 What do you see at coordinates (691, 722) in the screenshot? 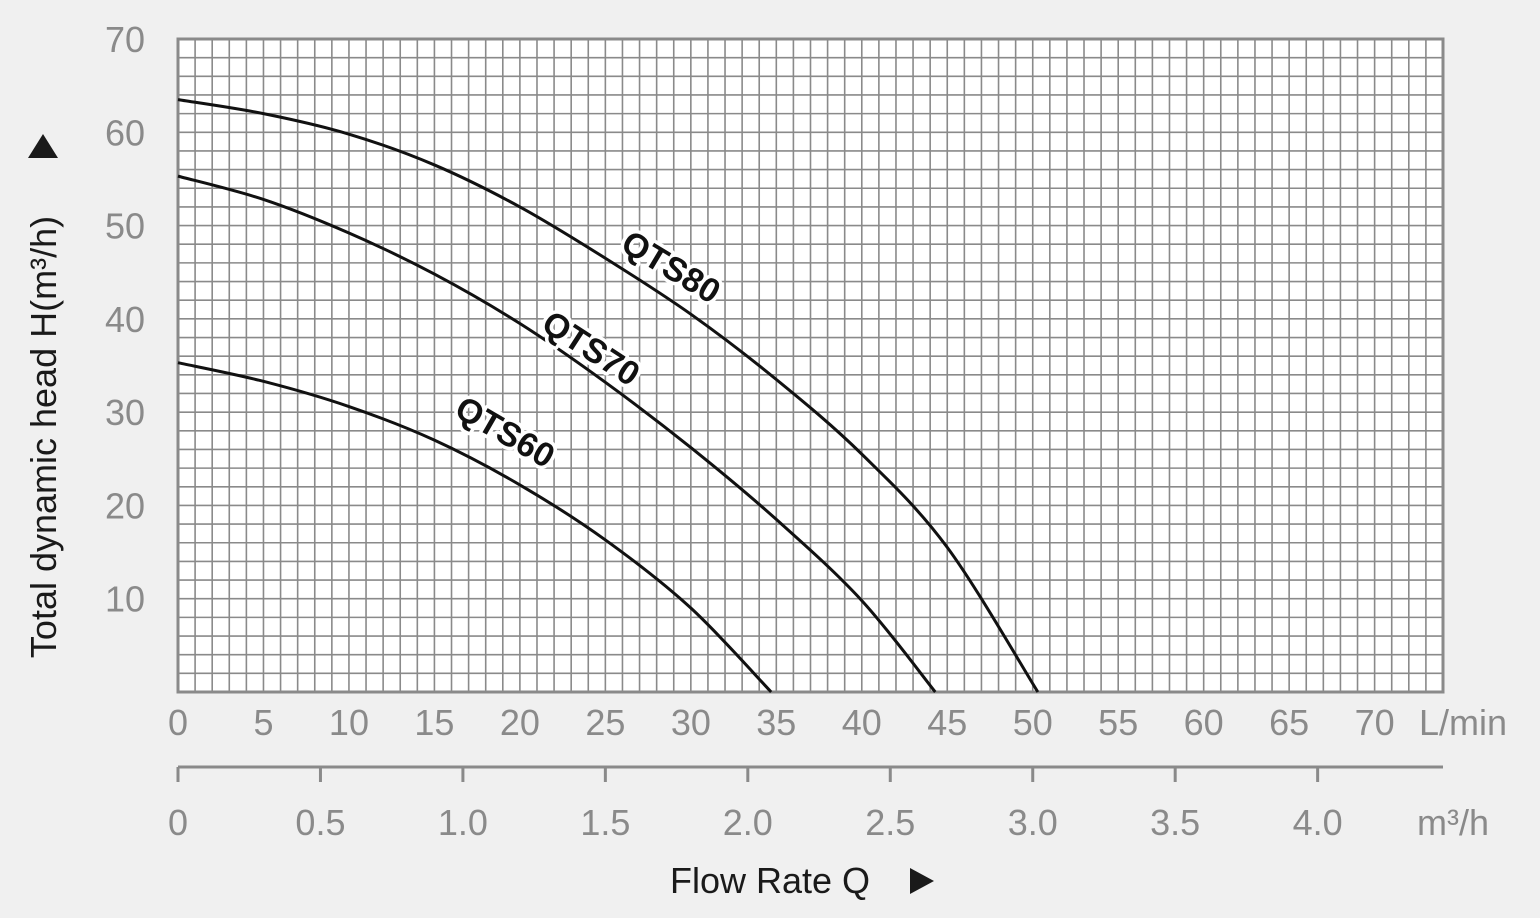
I see `x-tick-label: 30` at bounding box center [691, 722].